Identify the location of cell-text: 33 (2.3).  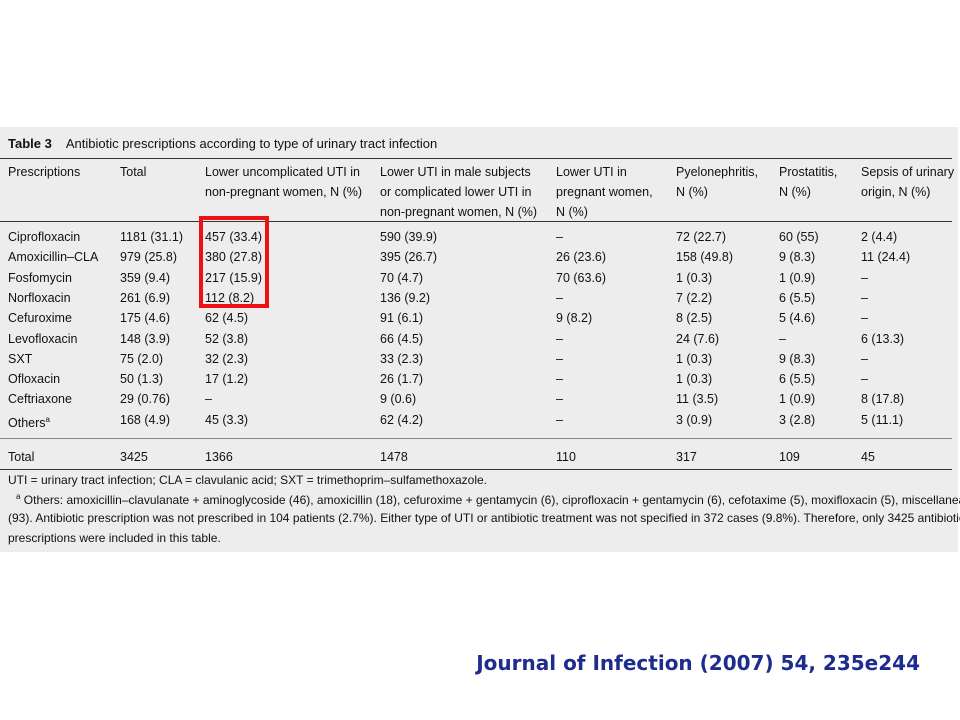
(402, 358).